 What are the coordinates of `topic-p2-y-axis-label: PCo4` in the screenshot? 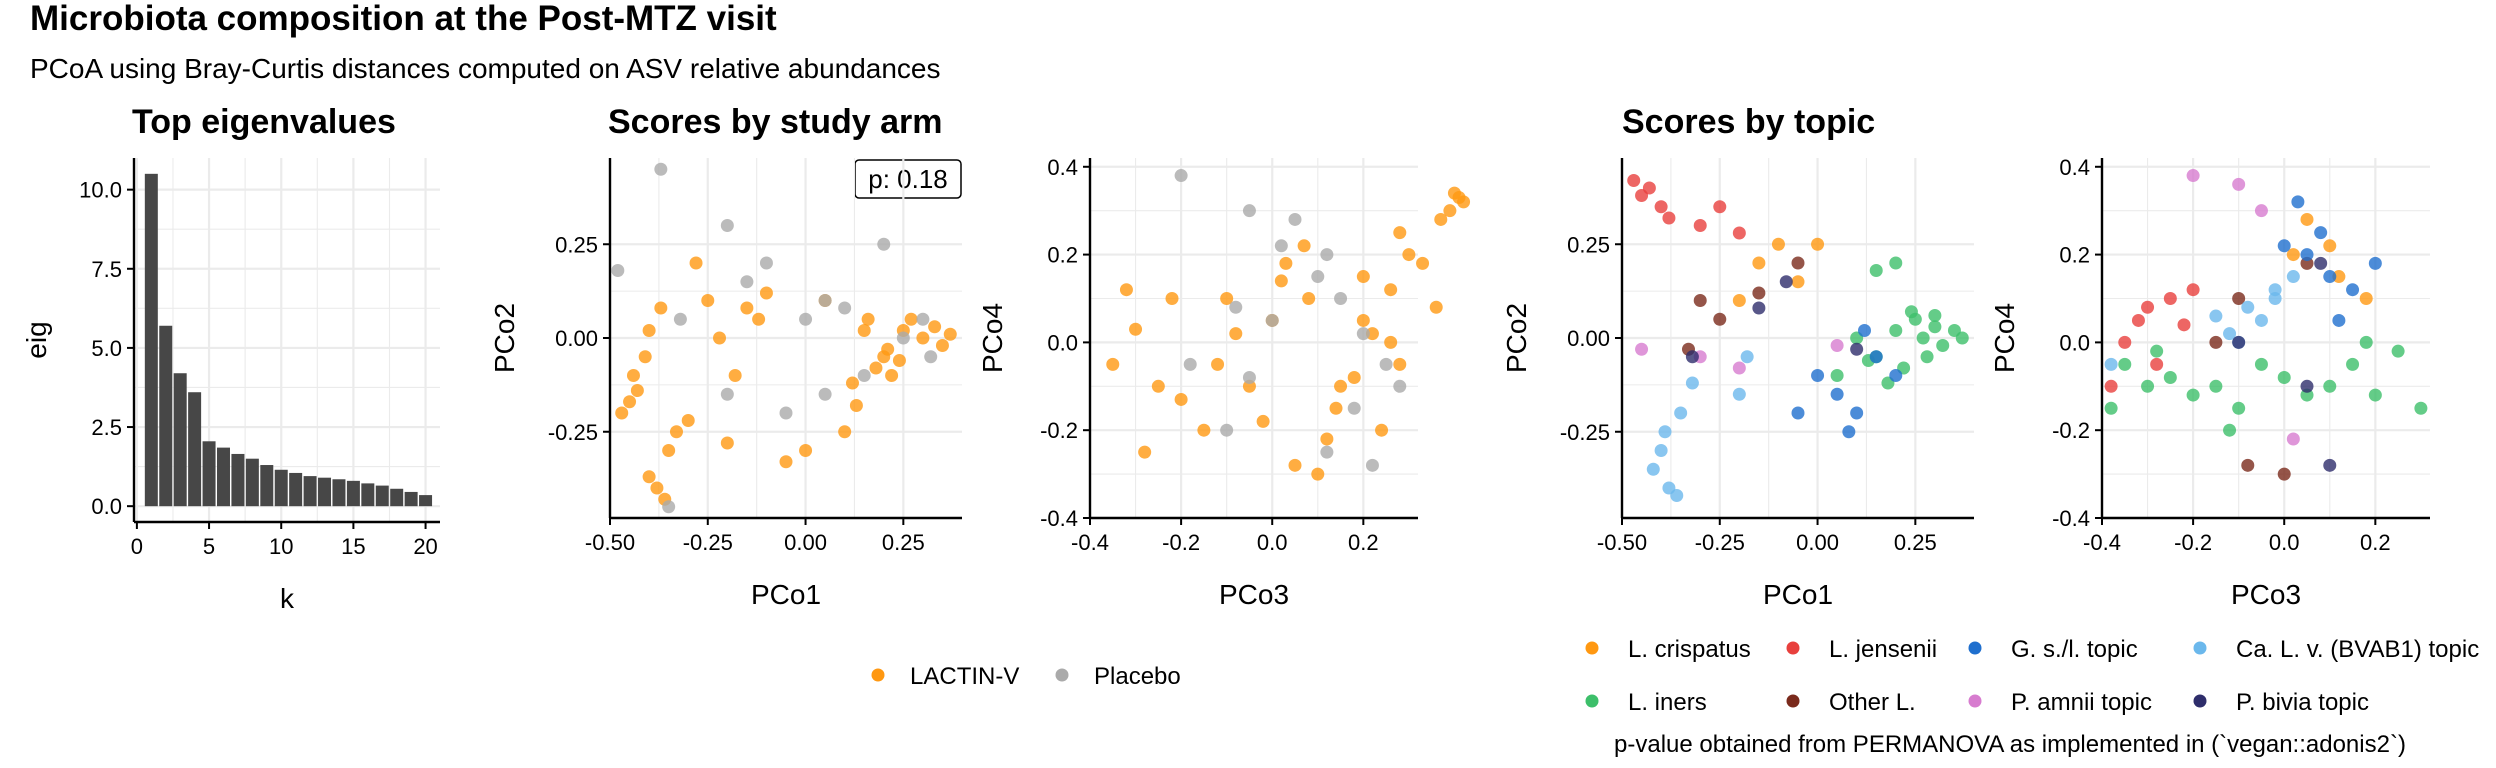 It's located at (2004, 338).